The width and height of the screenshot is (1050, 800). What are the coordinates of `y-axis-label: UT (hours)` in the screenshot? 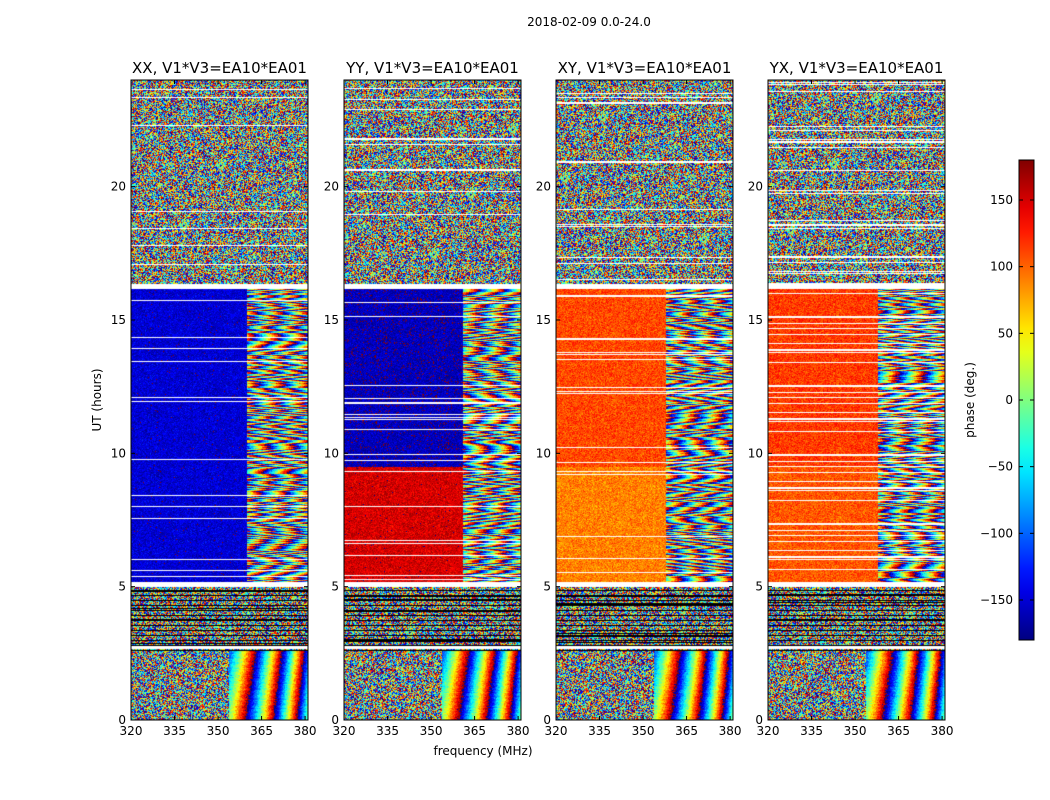 It's located at (97, 399).